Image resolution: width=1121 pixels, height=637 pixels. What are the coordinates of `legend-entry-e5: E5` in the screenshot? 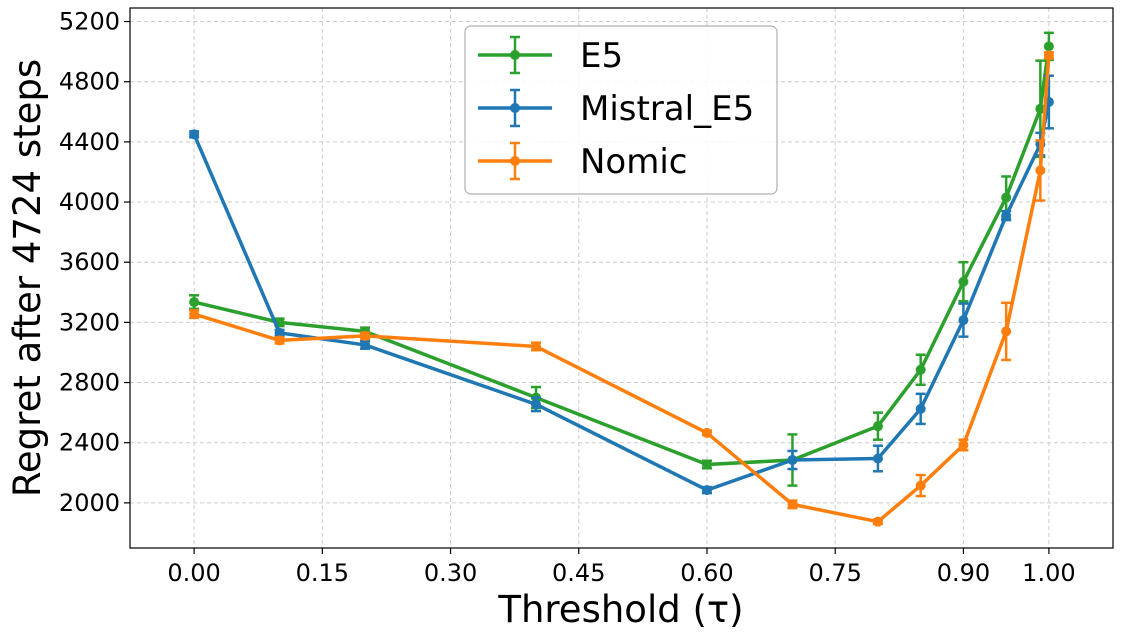 It's located at (550, 55).